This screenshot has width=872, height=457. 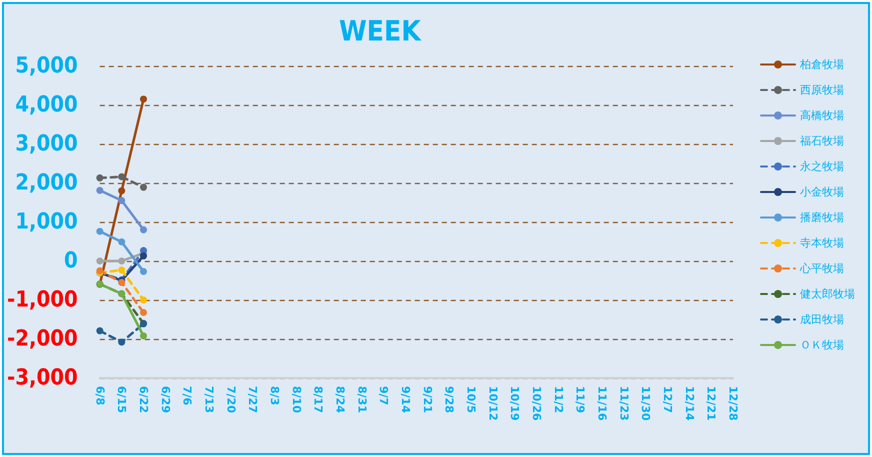 What do you see at coordinates (46, 66) in the screenshot?
I see `y-tick-label: 5,000` at bounding box center [46, 66].